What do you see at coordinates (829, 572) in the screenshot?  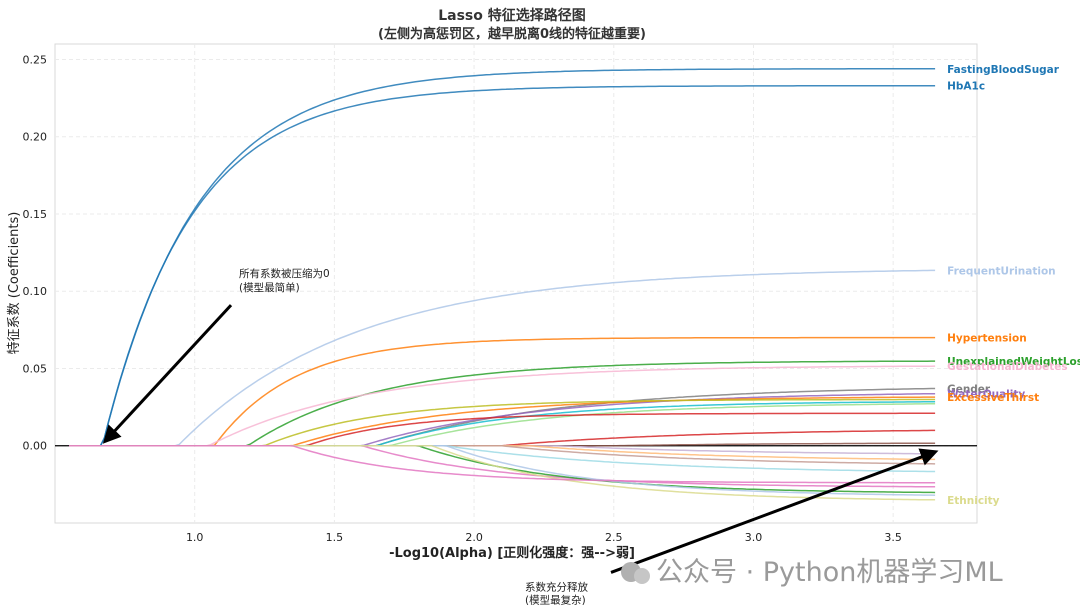 I see `watermark-text: 公众号 · Python机器学习ML` at bounding box center [829, 572].